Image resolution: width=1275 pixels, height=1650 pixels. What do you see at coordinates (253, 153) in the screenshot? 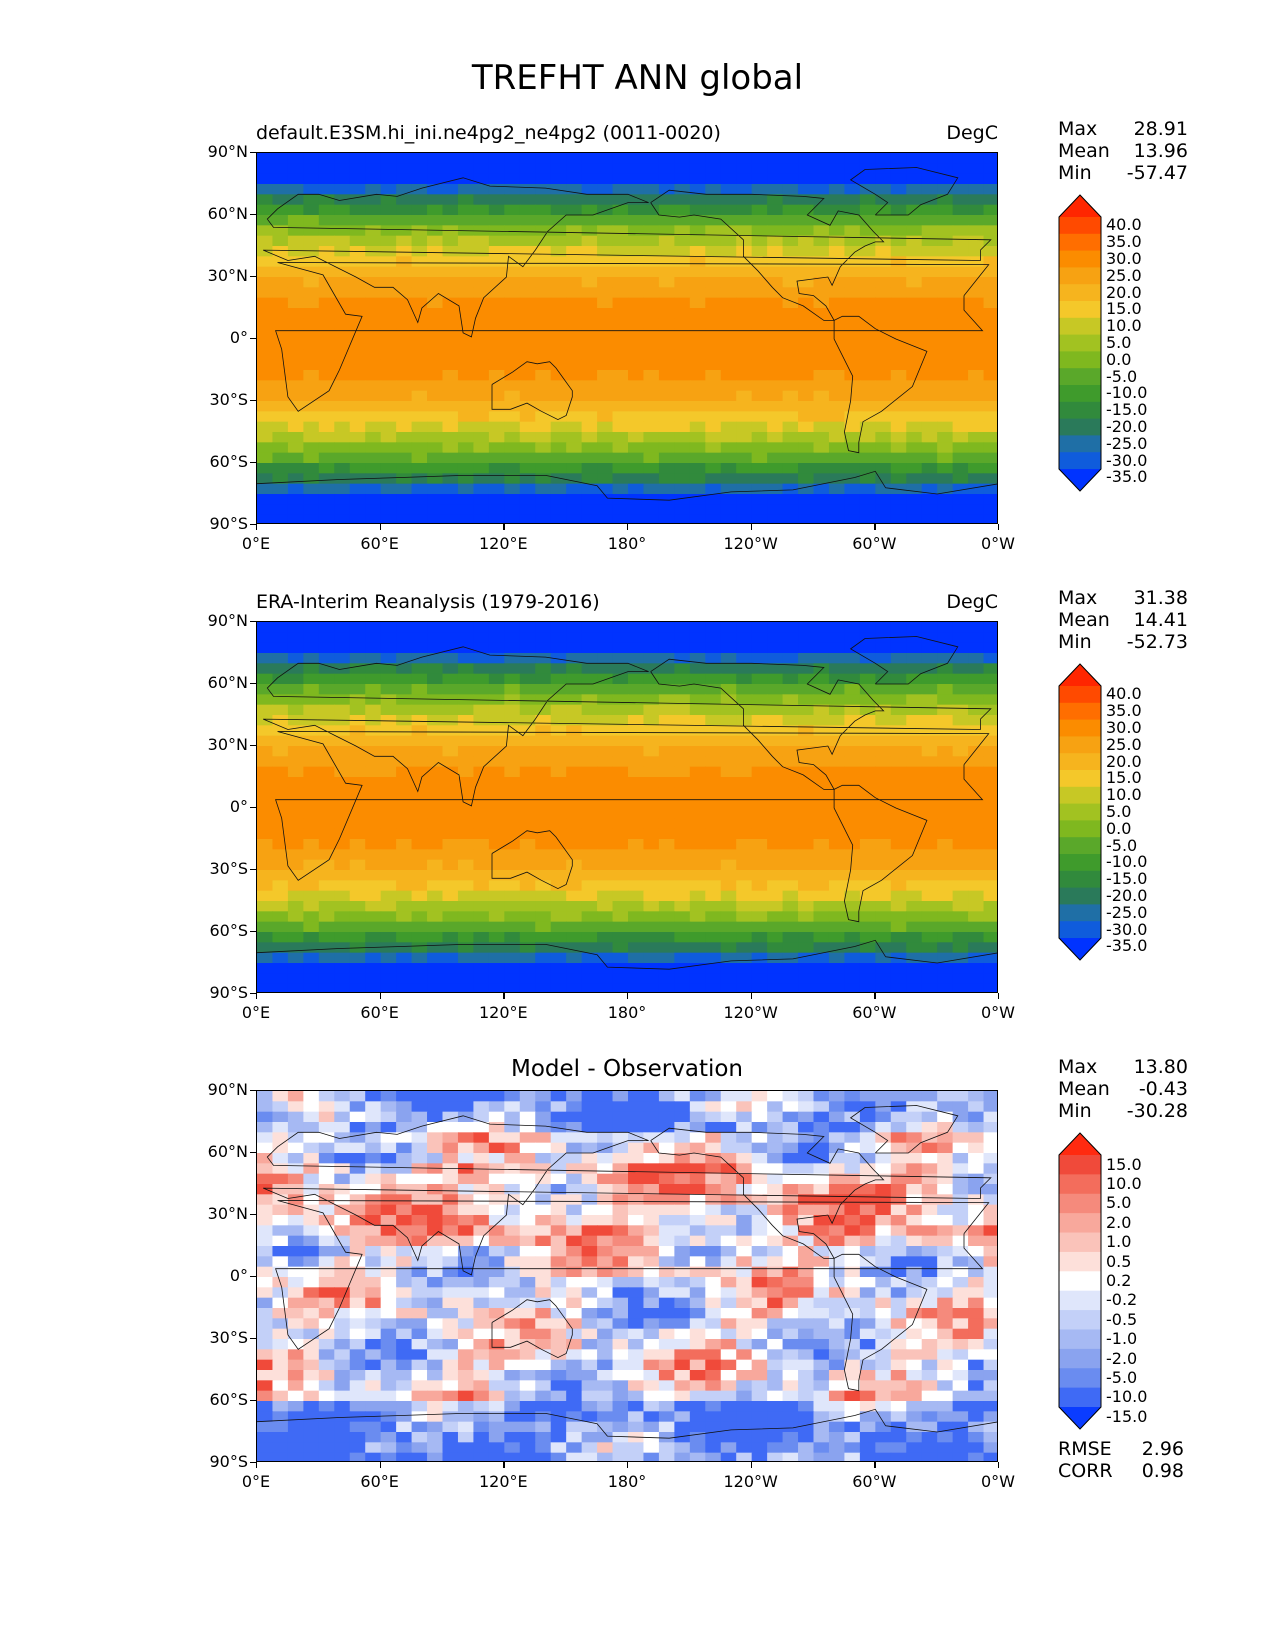
I see `lat-tick-mark` at bounding box center [253, 153].